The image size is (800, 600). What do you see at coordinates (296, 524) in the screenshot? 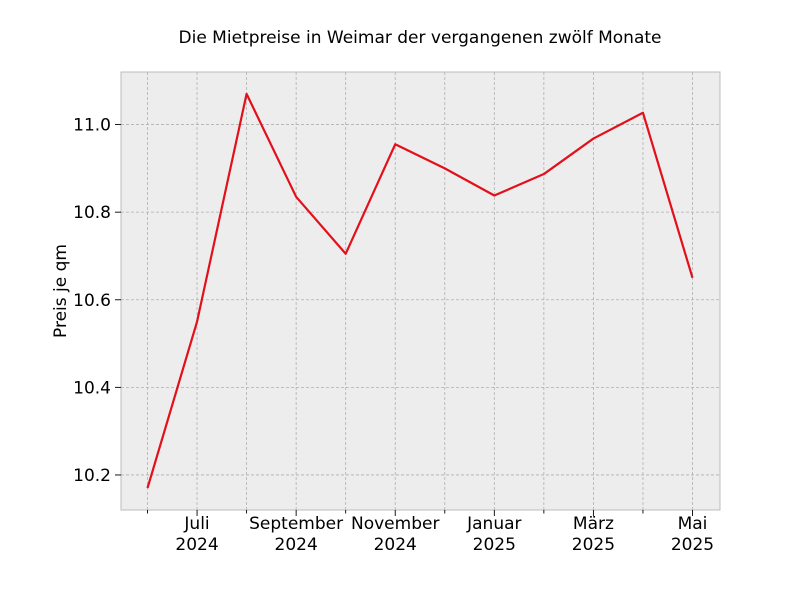
I see `x-tick-label: September` at bounding box center [296, 524].